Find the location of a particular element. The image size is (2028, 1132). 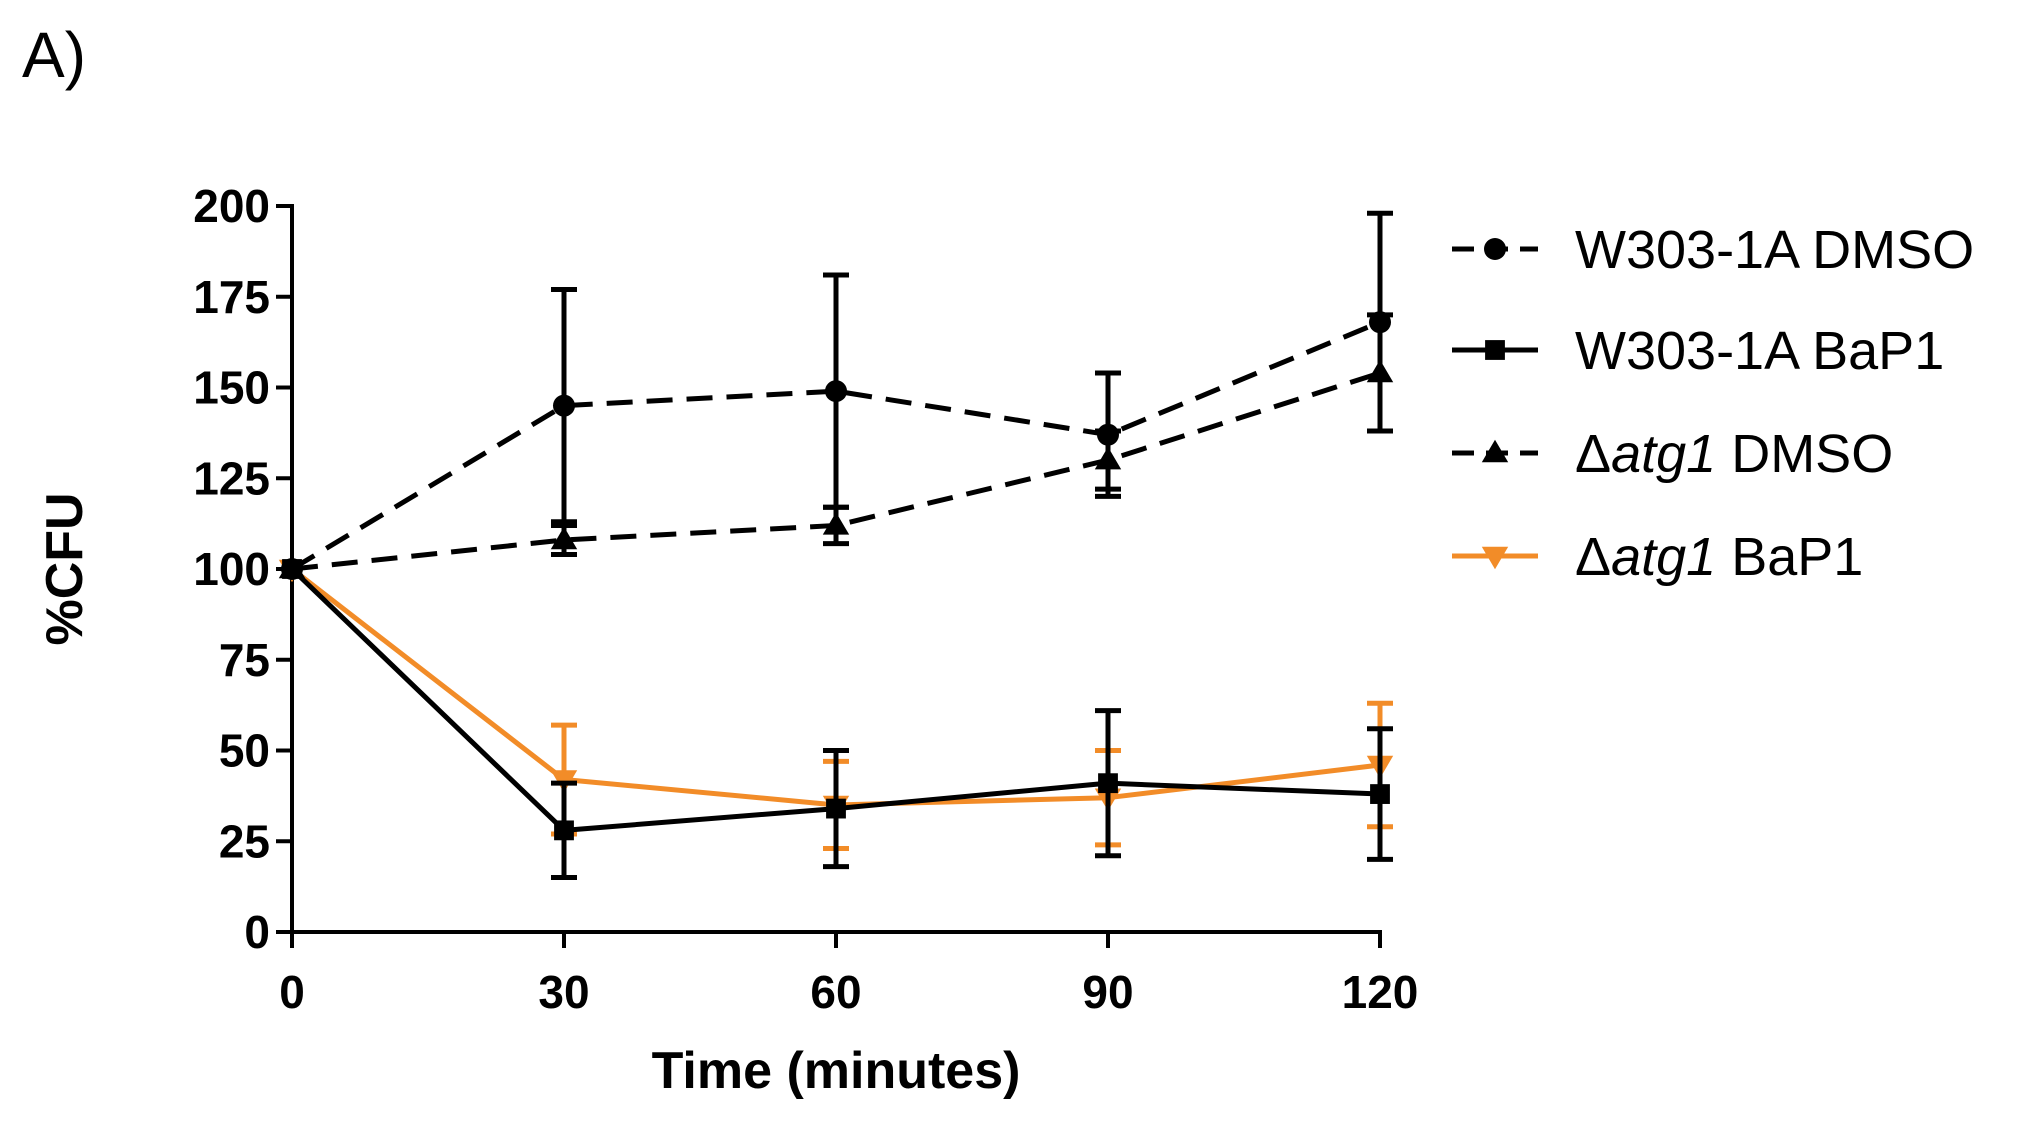

y-tick-label: 150 is located at coordinates (231, 388).